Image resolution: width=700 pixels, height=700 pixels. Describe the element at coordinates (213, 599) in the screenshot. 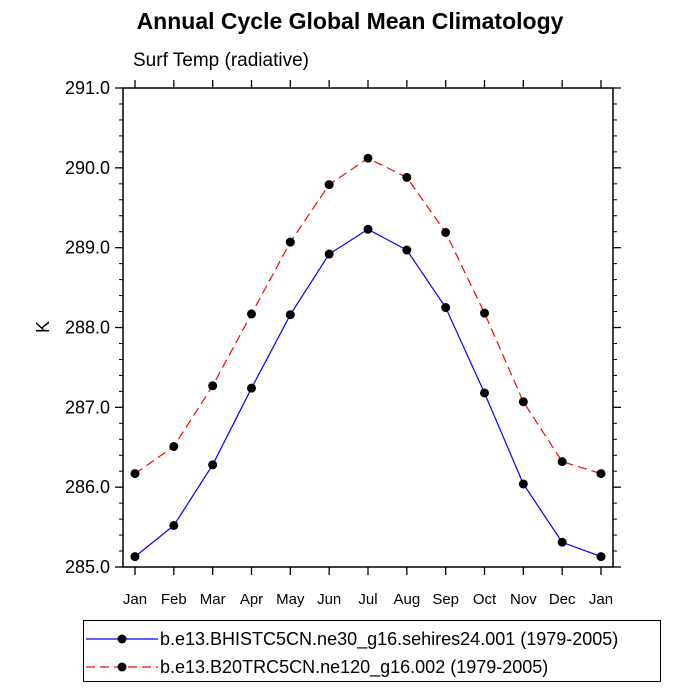

I see `x-tick-label: Mar` at that location.